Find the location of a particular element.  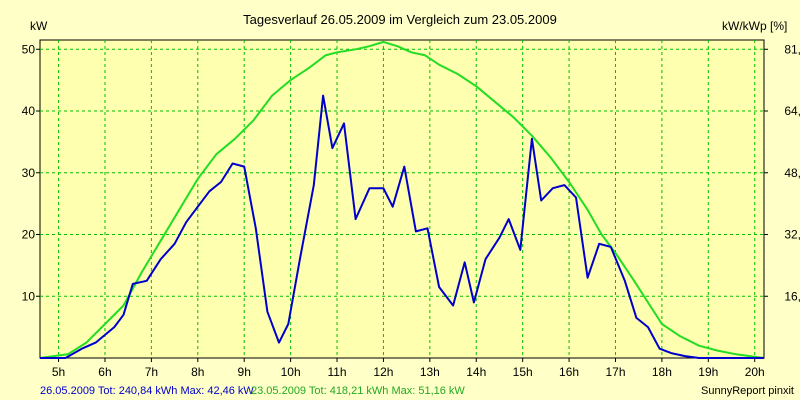

y-tick-label-right: 48,6 is located at coordinates (792, 173).